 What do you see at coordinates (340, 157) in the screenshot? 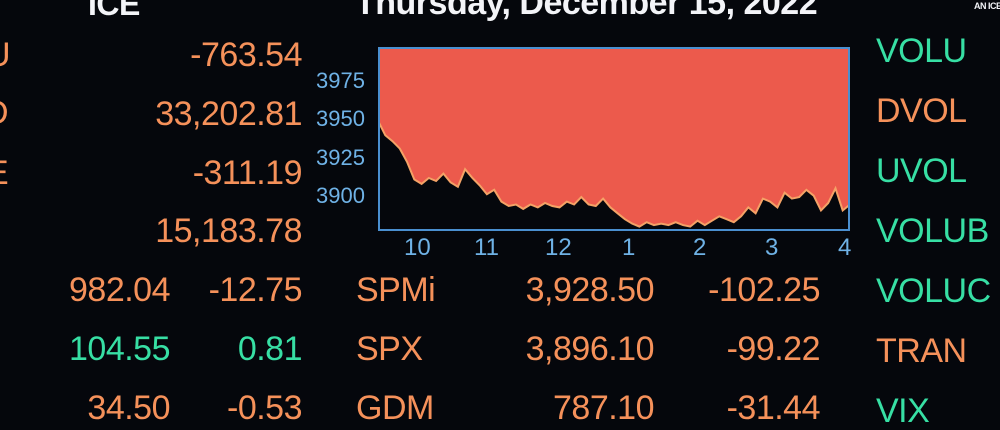
I see `y-tick-label: 3925` at bounding box center [340, 157].